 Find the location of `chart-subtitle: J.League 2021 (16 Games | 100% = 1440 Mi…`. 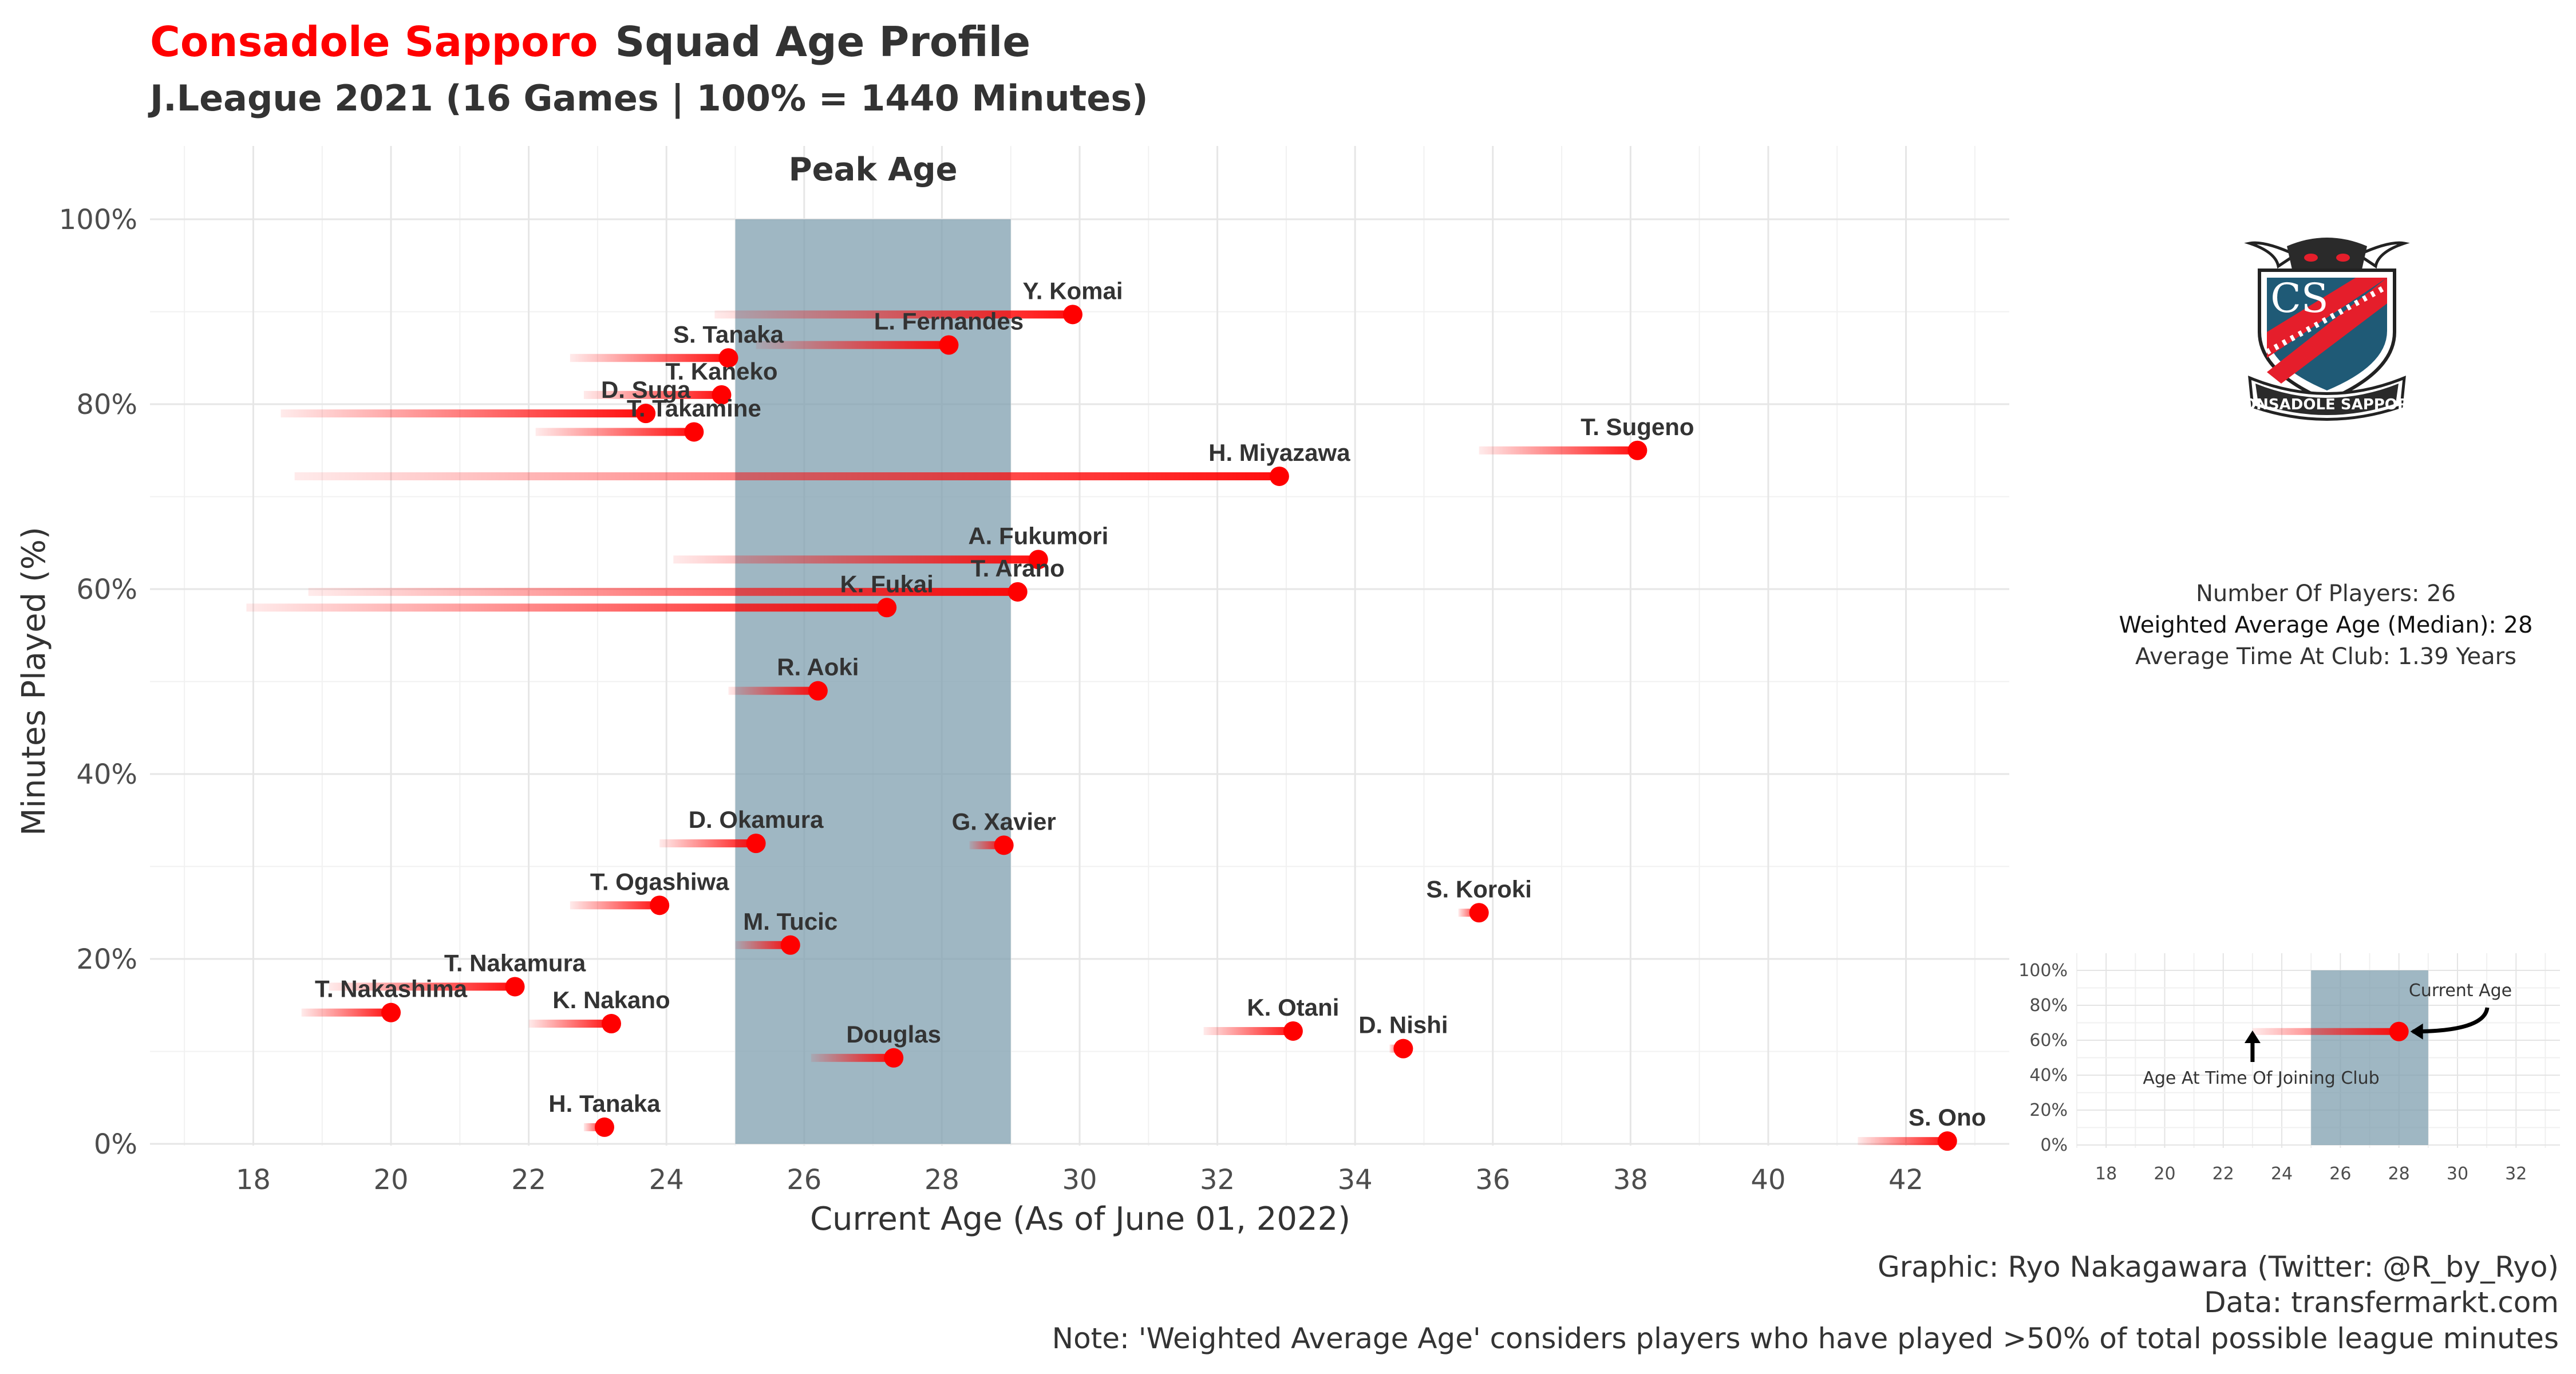

chart-subtitle: J.League 2021 (16 Games | 100% = 1440 Mi… is located at coordinates (648, 99).